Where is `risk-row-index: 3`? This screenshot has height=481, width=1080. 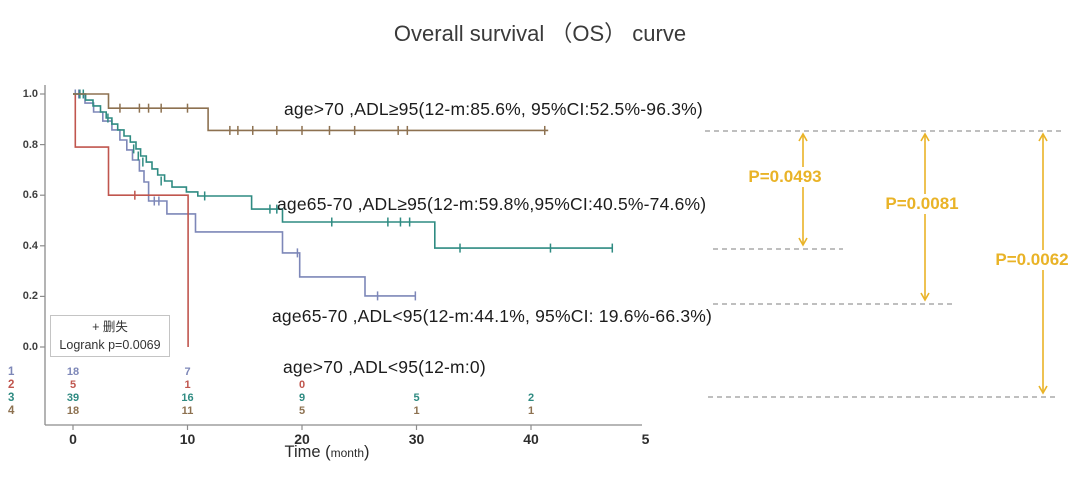
risk-row-index: 3 is located at coordinates (11, 398).